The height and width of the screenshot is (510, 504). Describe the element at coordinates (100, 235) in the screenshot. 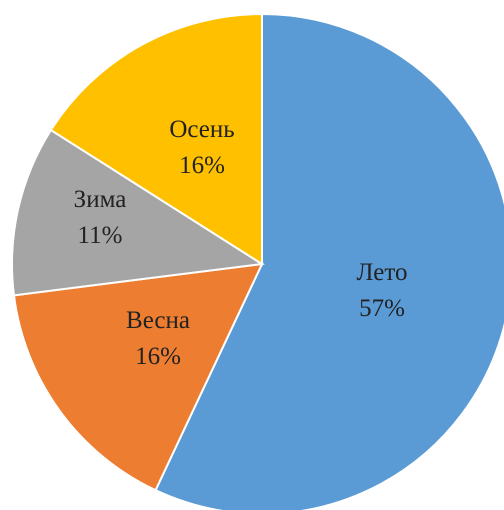

I see `slice-percent: 11%` at that location.